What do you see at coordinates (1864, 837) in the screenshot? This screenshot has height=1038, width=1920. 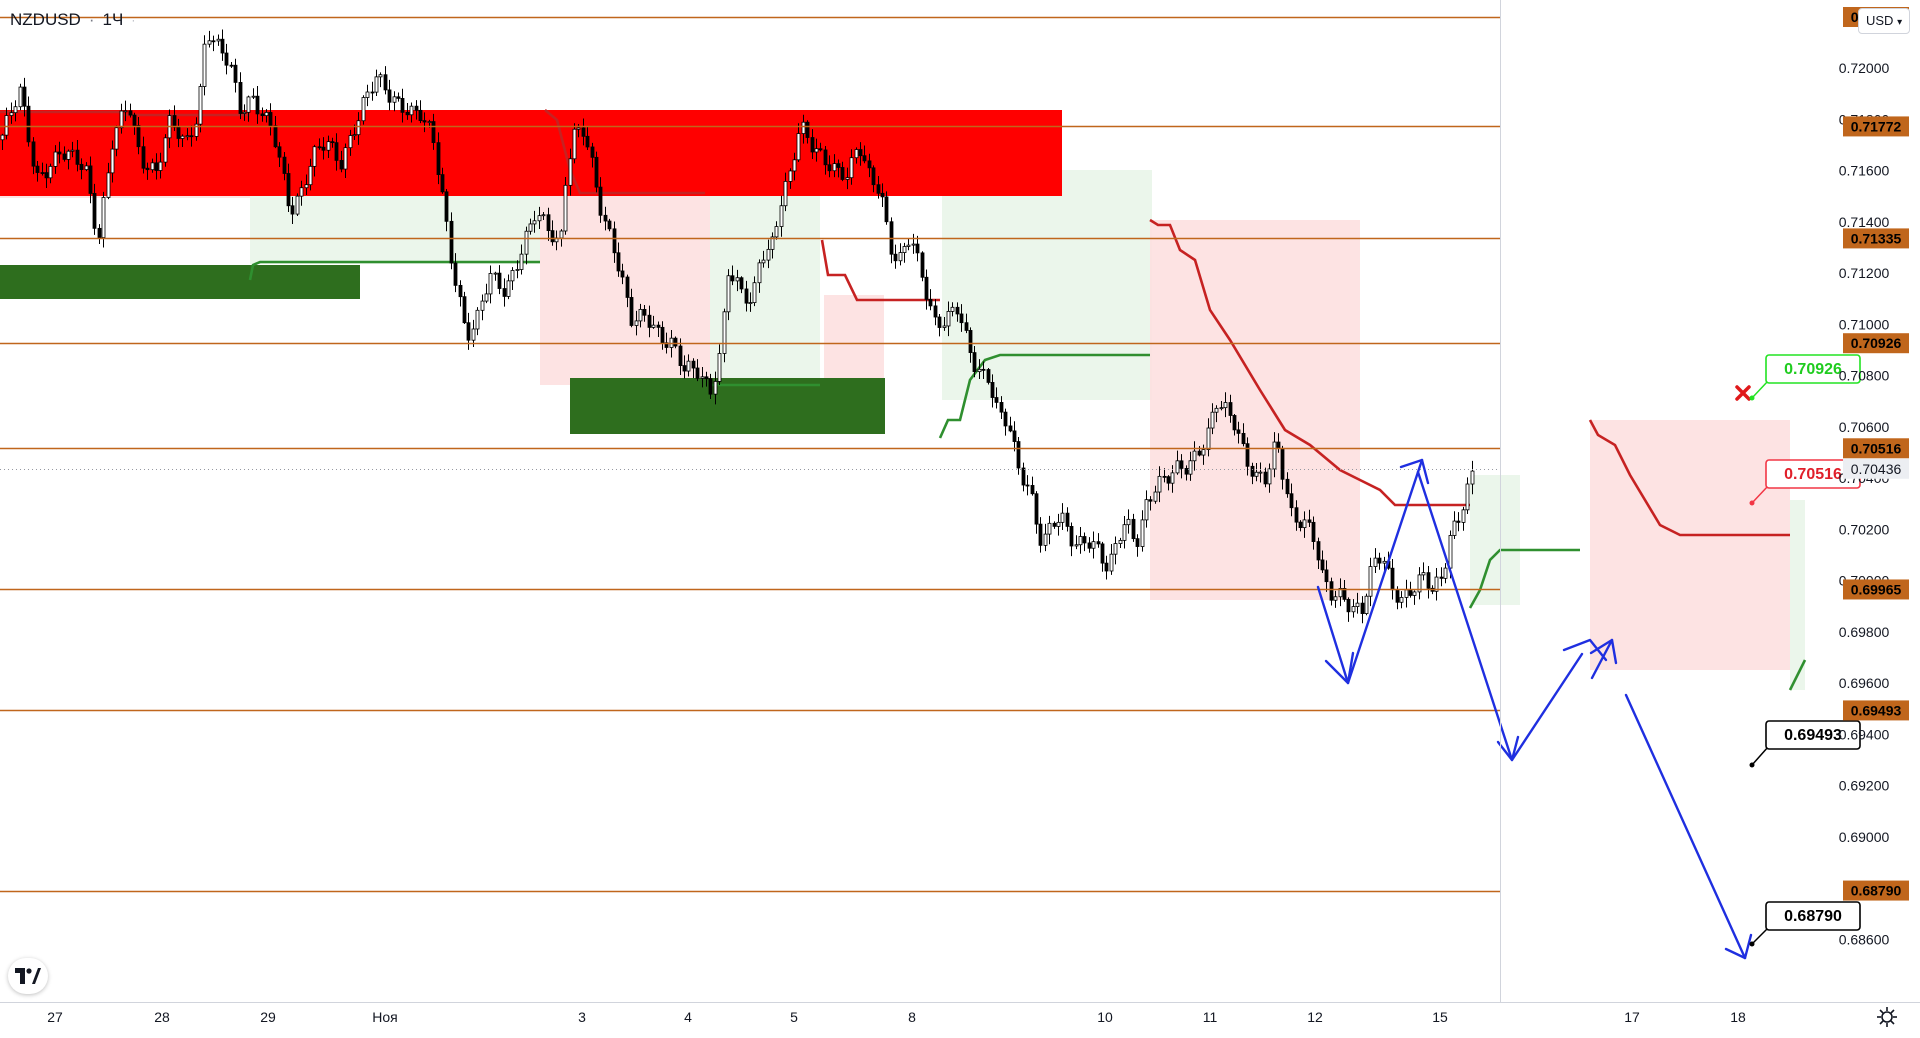 I see `price-tick-label: 0.69000` at bounding box center [1864, 837].